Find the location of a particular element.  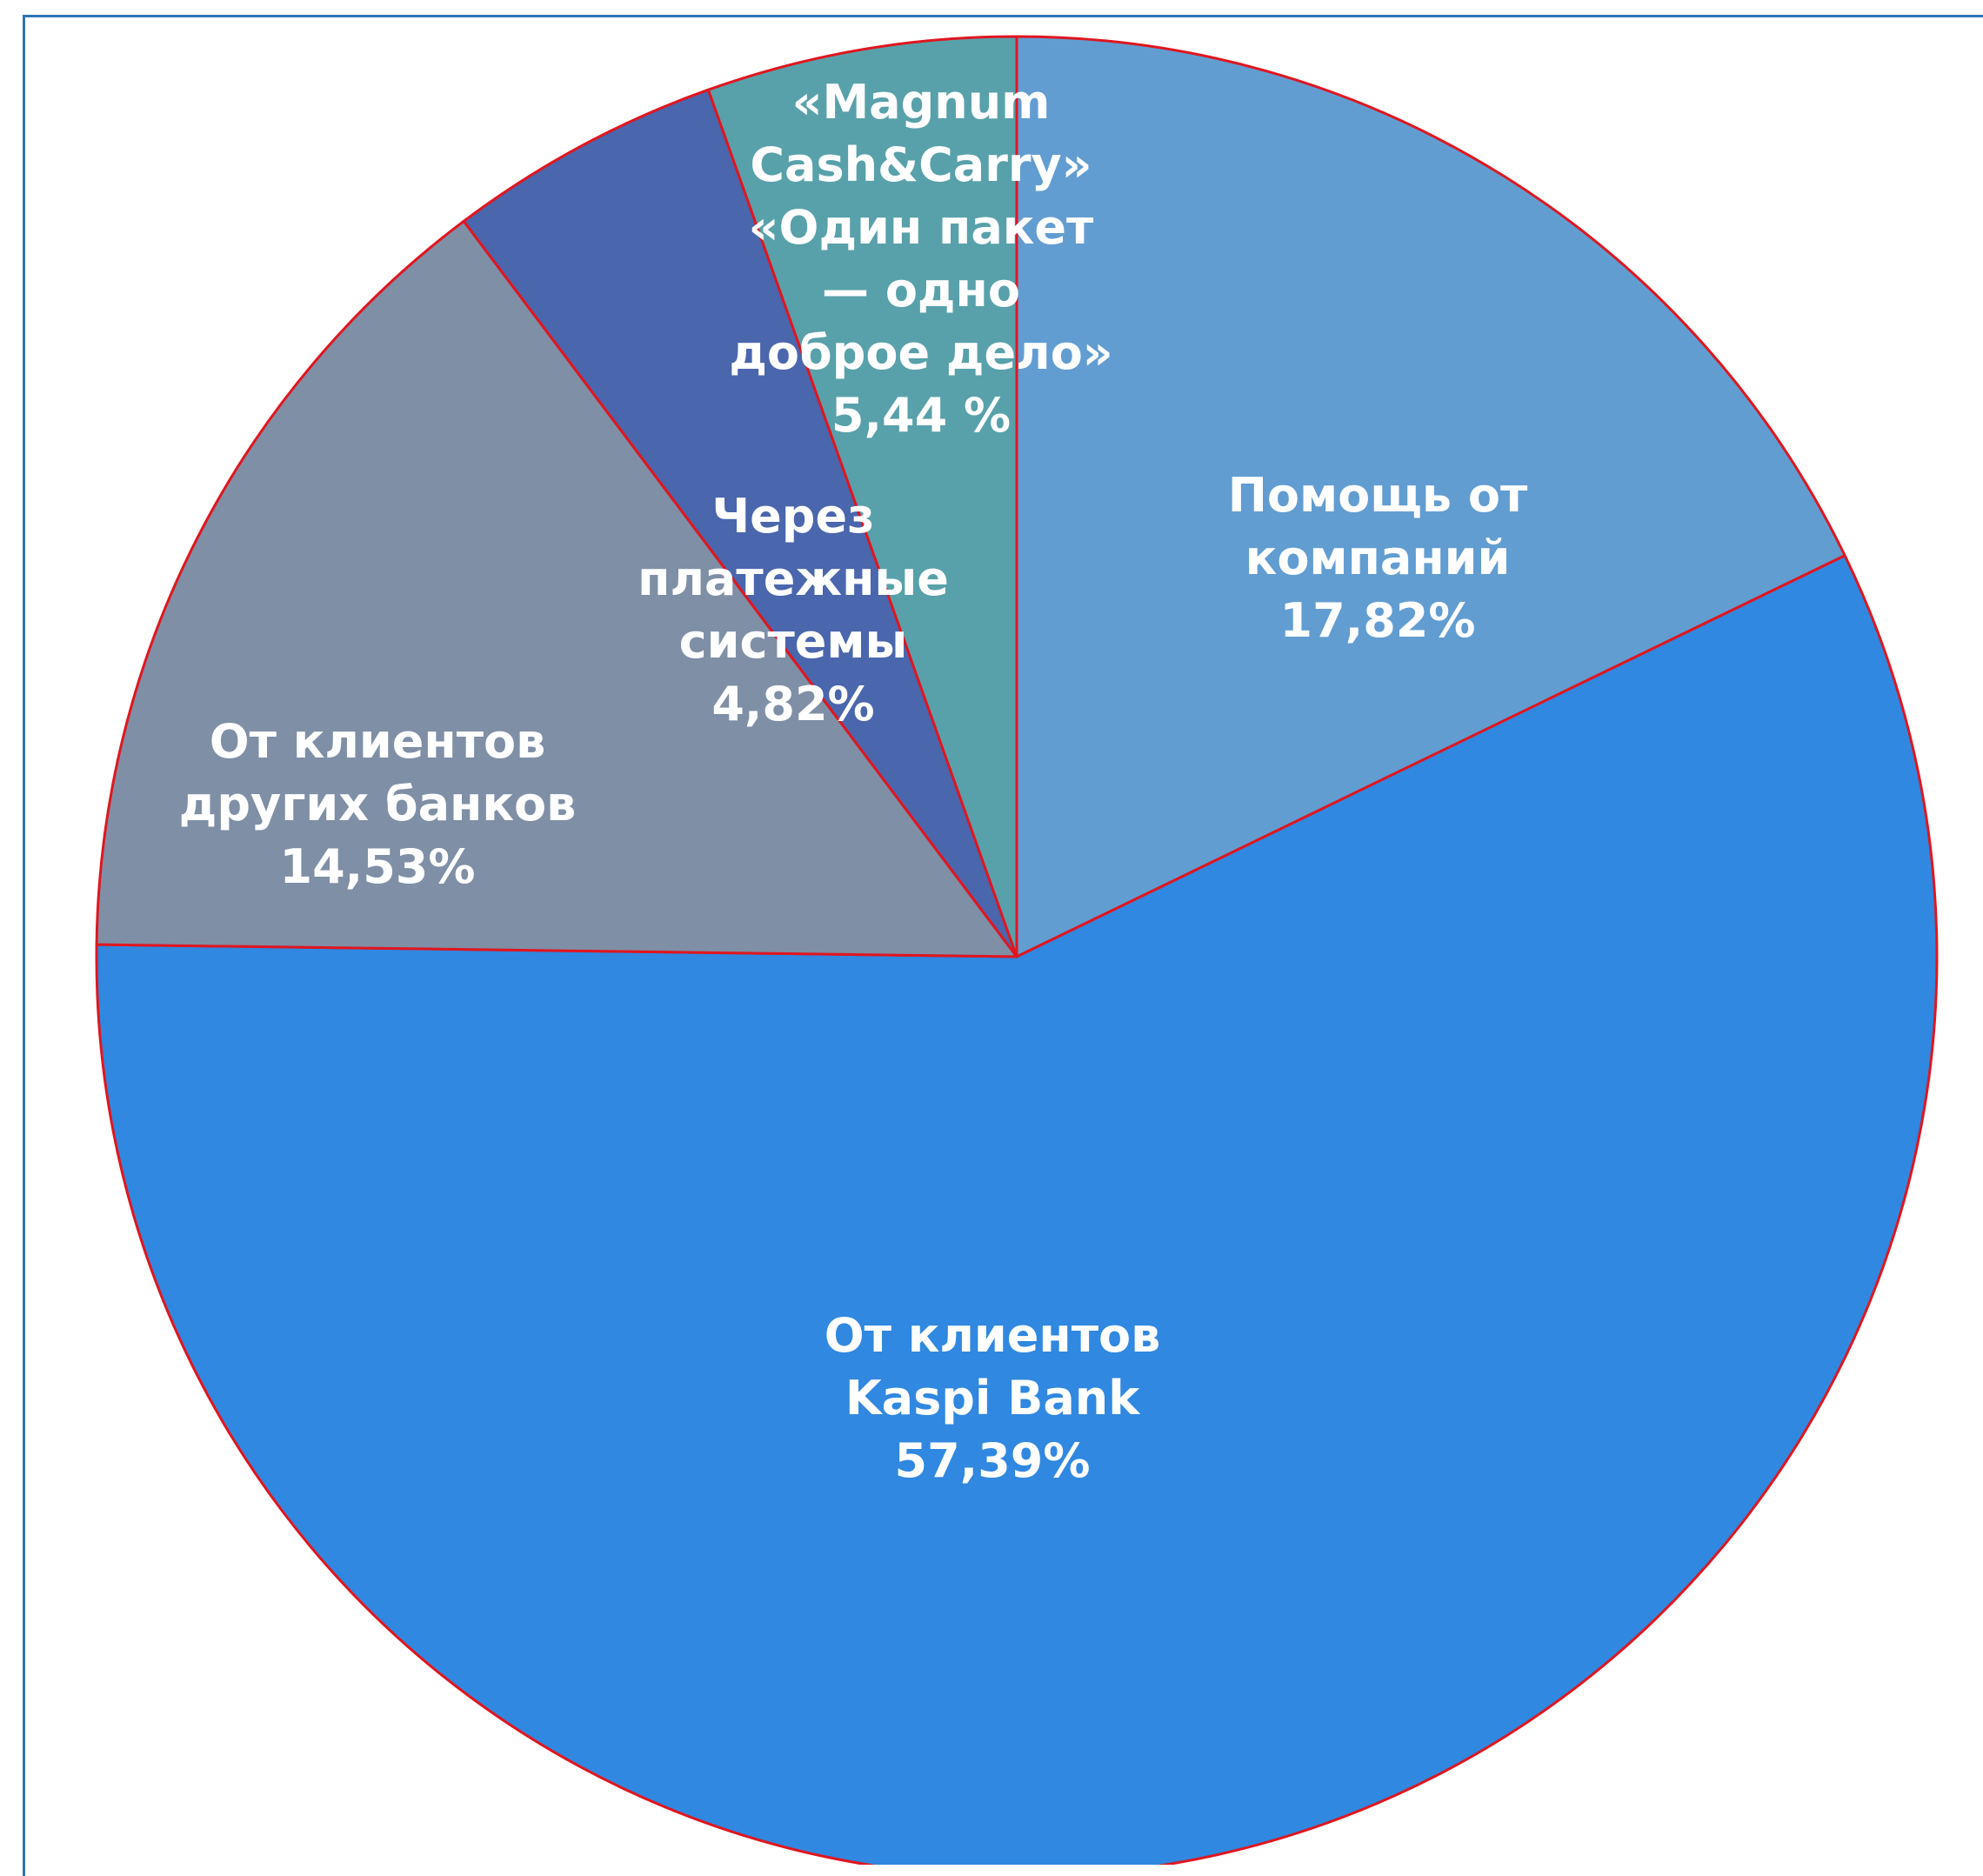

slice-label-line: компаний is located at coordinates (1378, 558).